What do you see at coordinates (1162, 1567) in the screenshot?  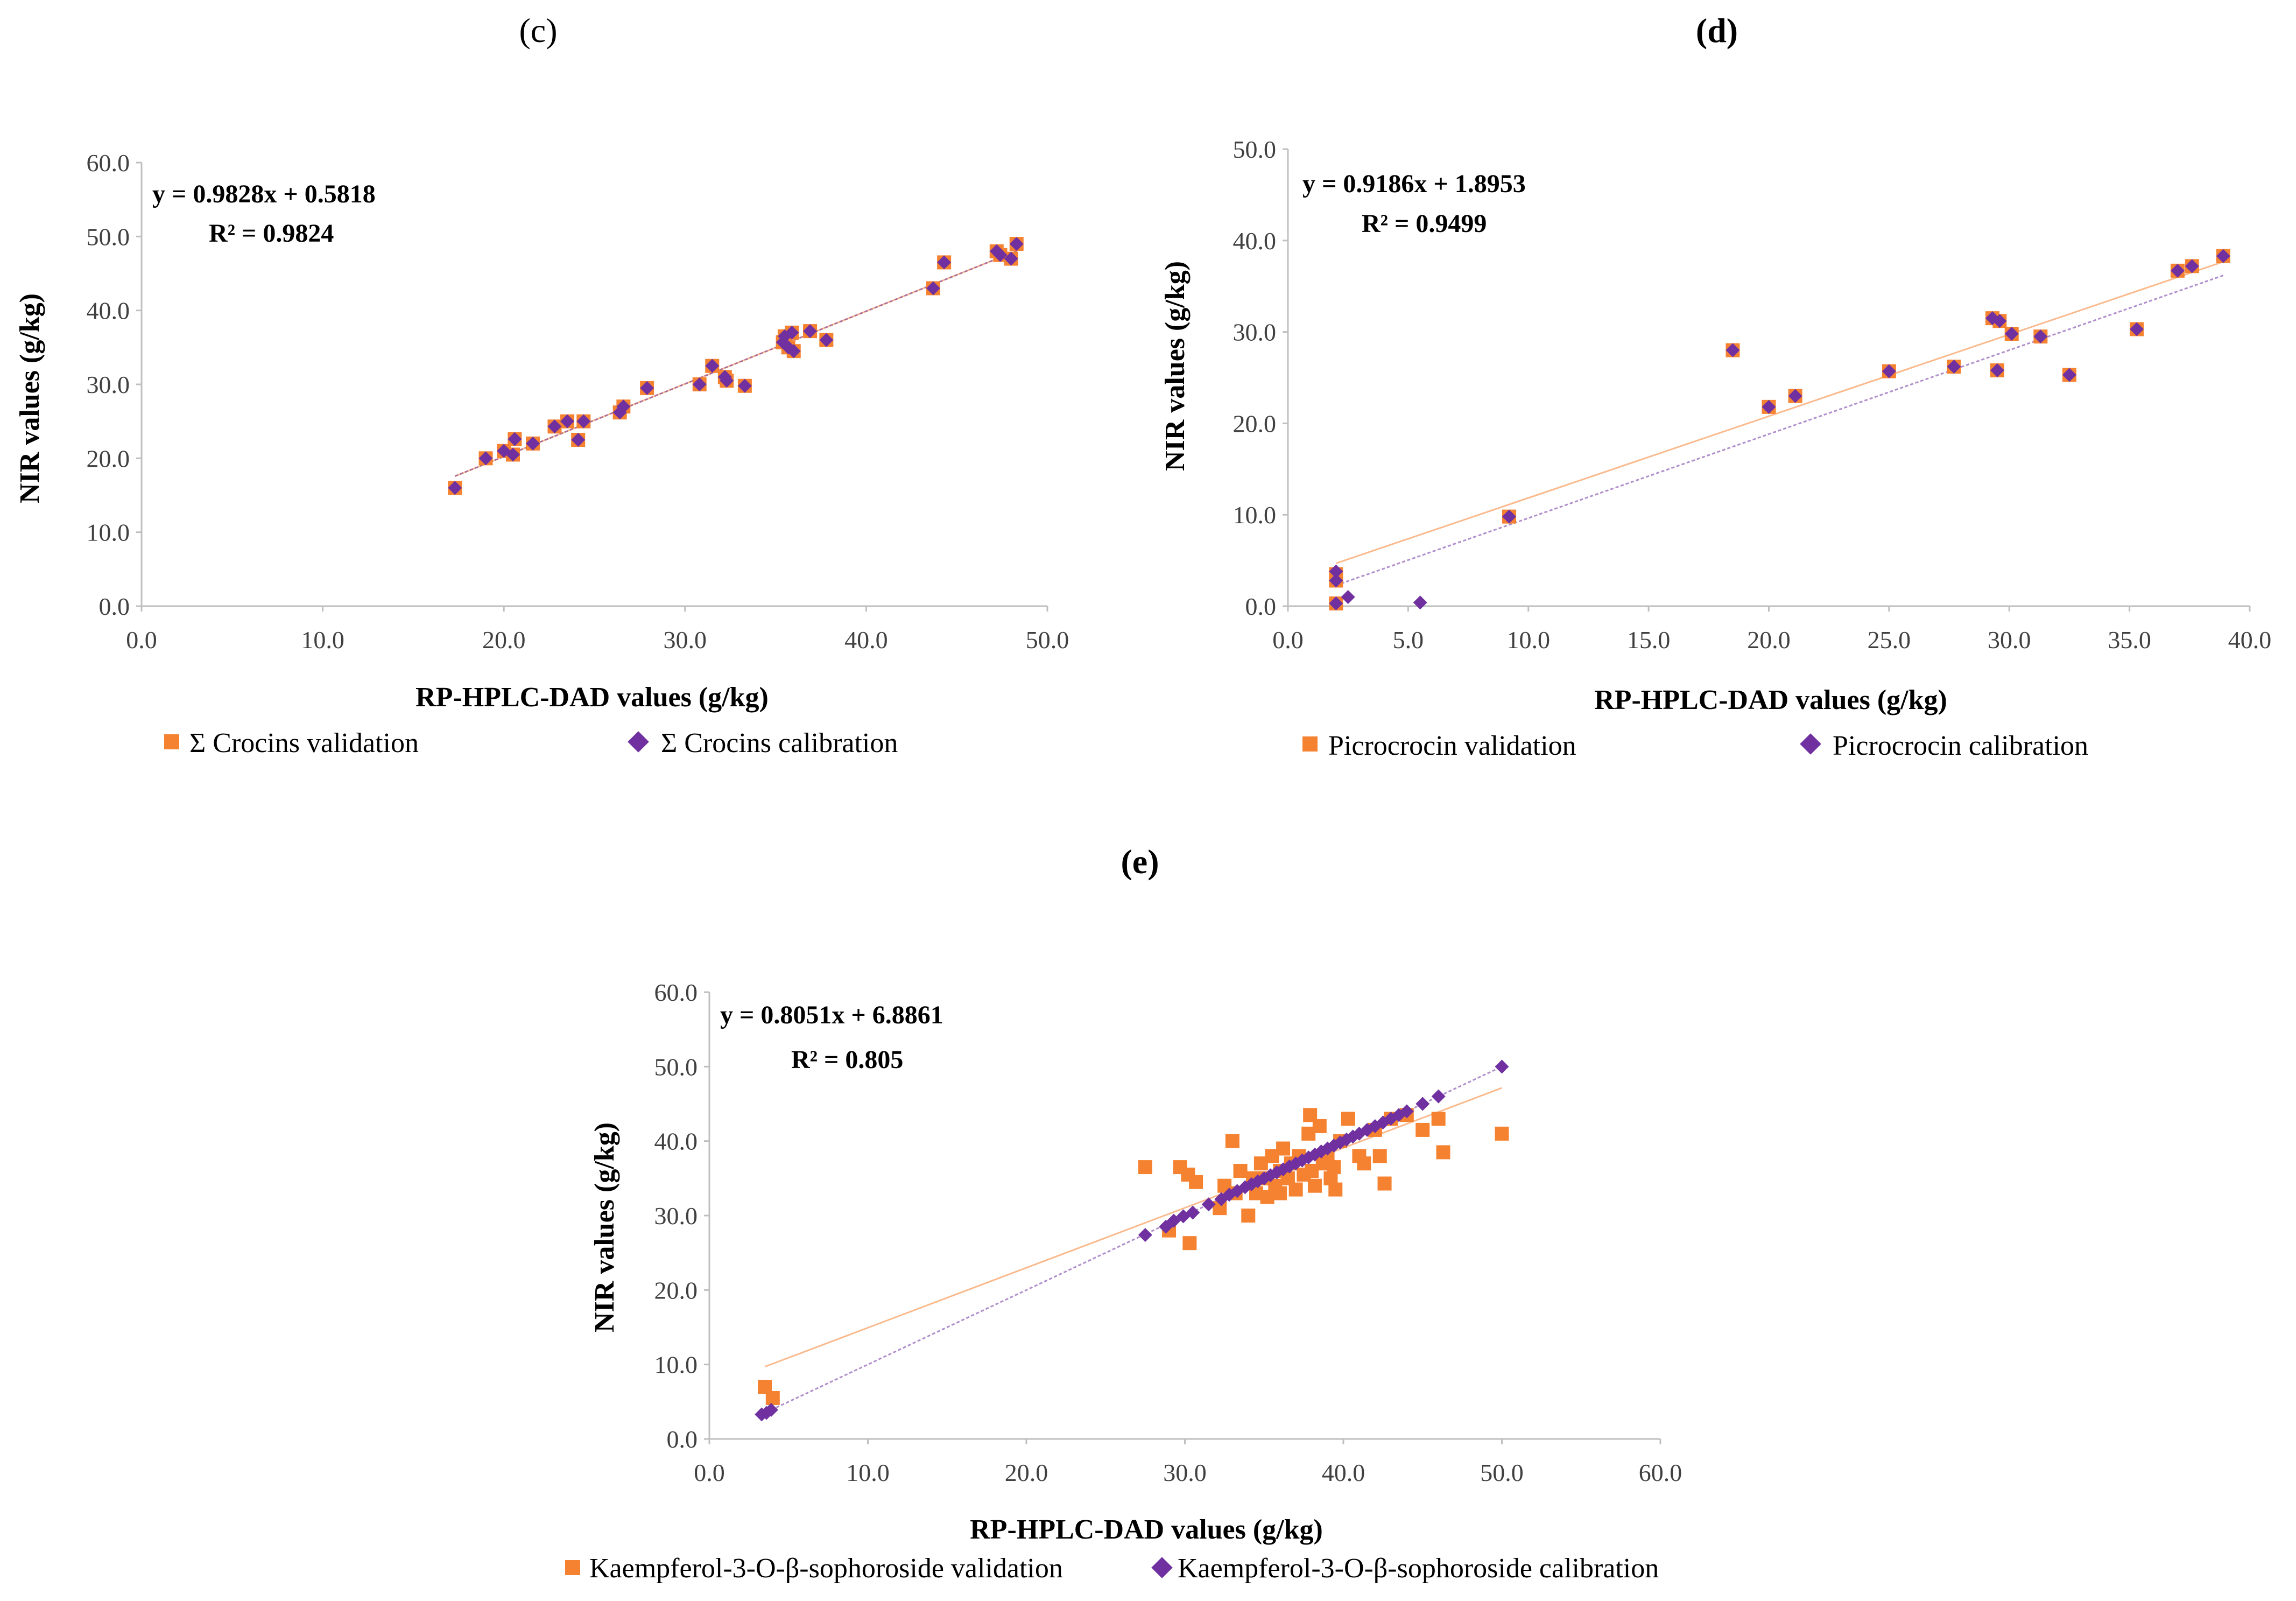 I see `legend-marker-calibration-e` at bounding box center [1162, 1567].